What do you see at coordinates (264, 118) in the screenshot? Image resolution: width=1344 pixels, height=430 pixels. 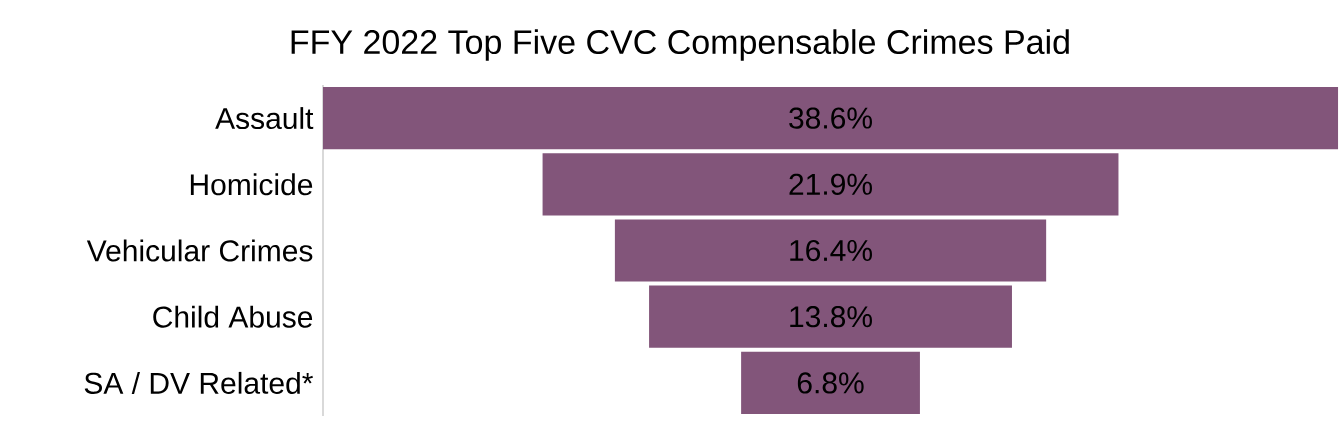 I see `category-label: Assault` at bounding box center [264, 118].